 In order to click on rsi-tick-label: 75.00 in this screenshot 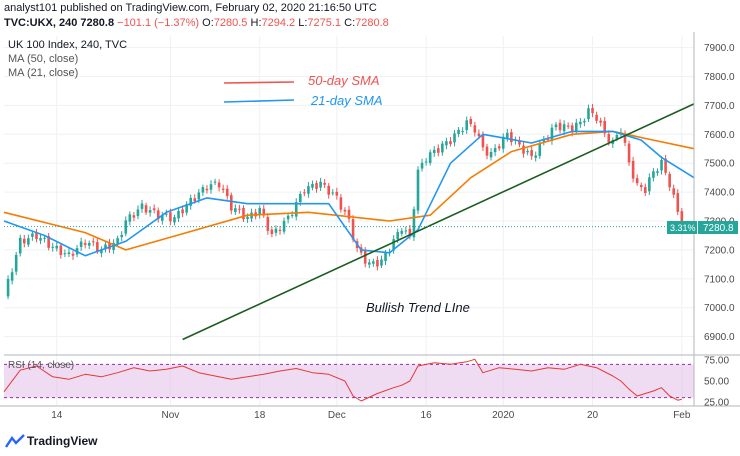, I will do `click(716, 361)`.